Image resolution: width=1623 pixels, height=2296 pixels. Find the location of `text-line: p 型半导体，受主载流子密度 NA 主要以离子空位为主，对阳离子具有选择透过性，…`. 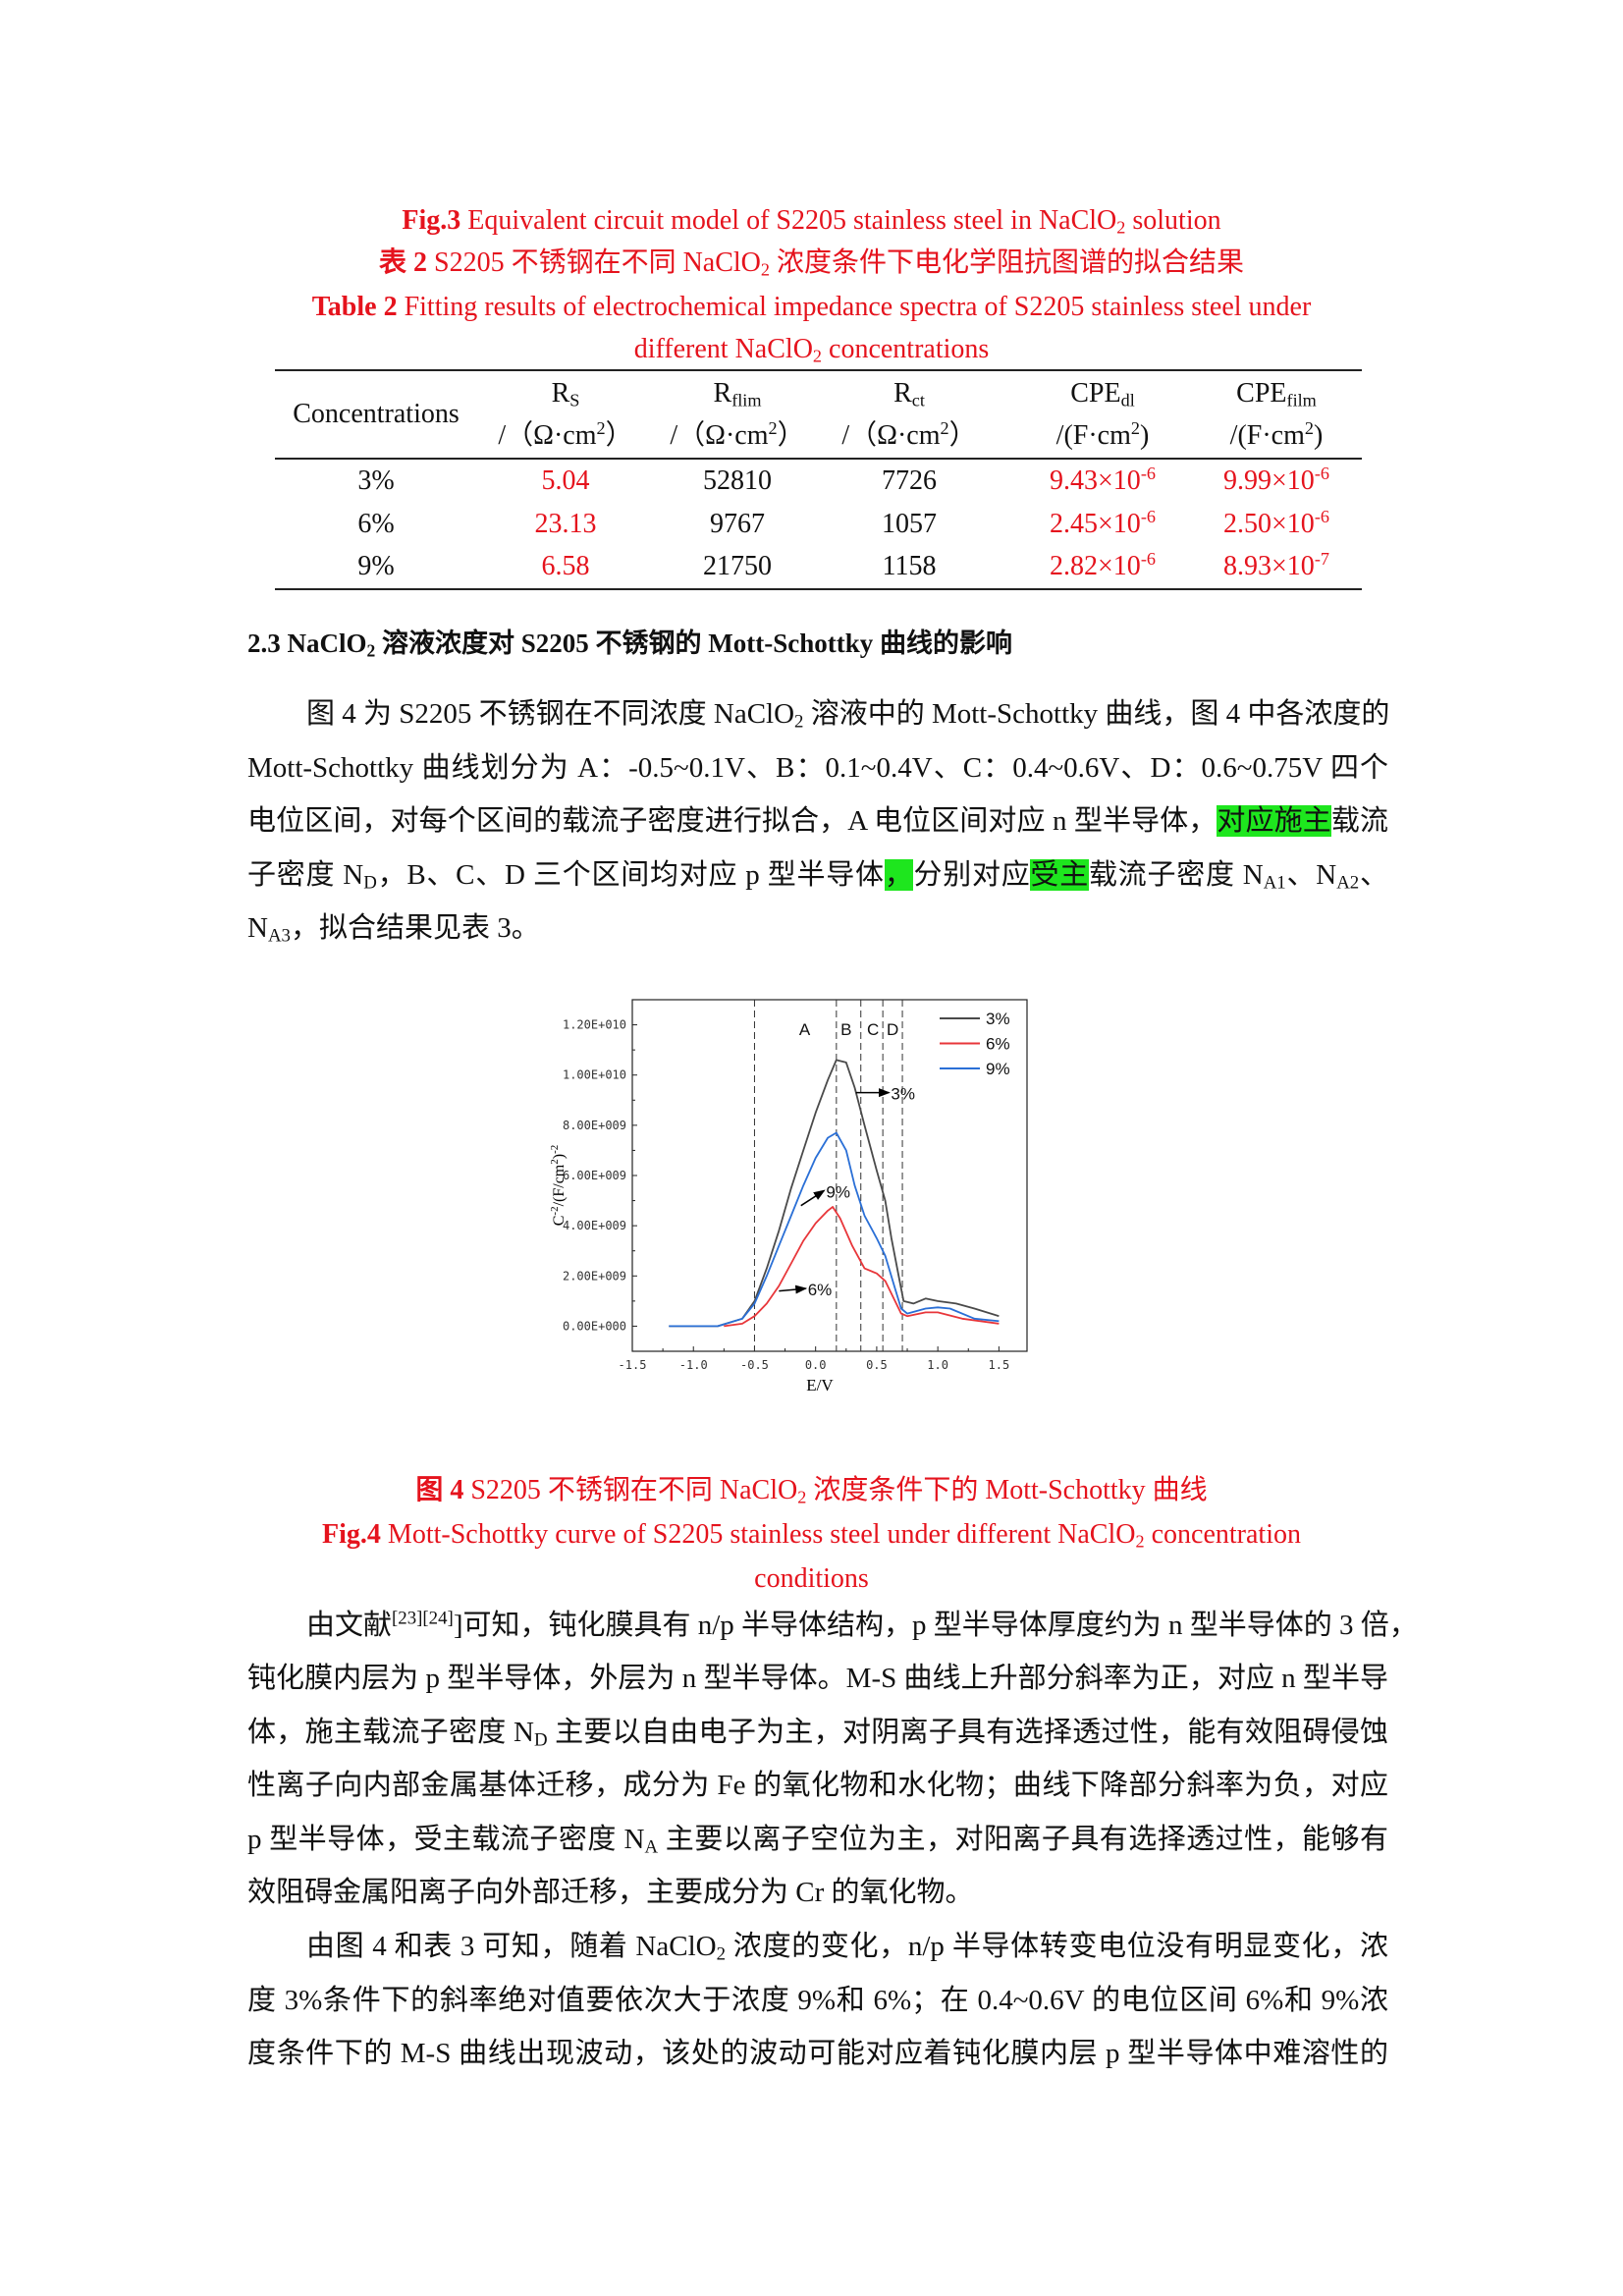

text-line: p 型半导体，受主载流子密度 NA 主要以离子空位为主，对阳离子具有选择透过性，… is located at coordinates (817, 1839).